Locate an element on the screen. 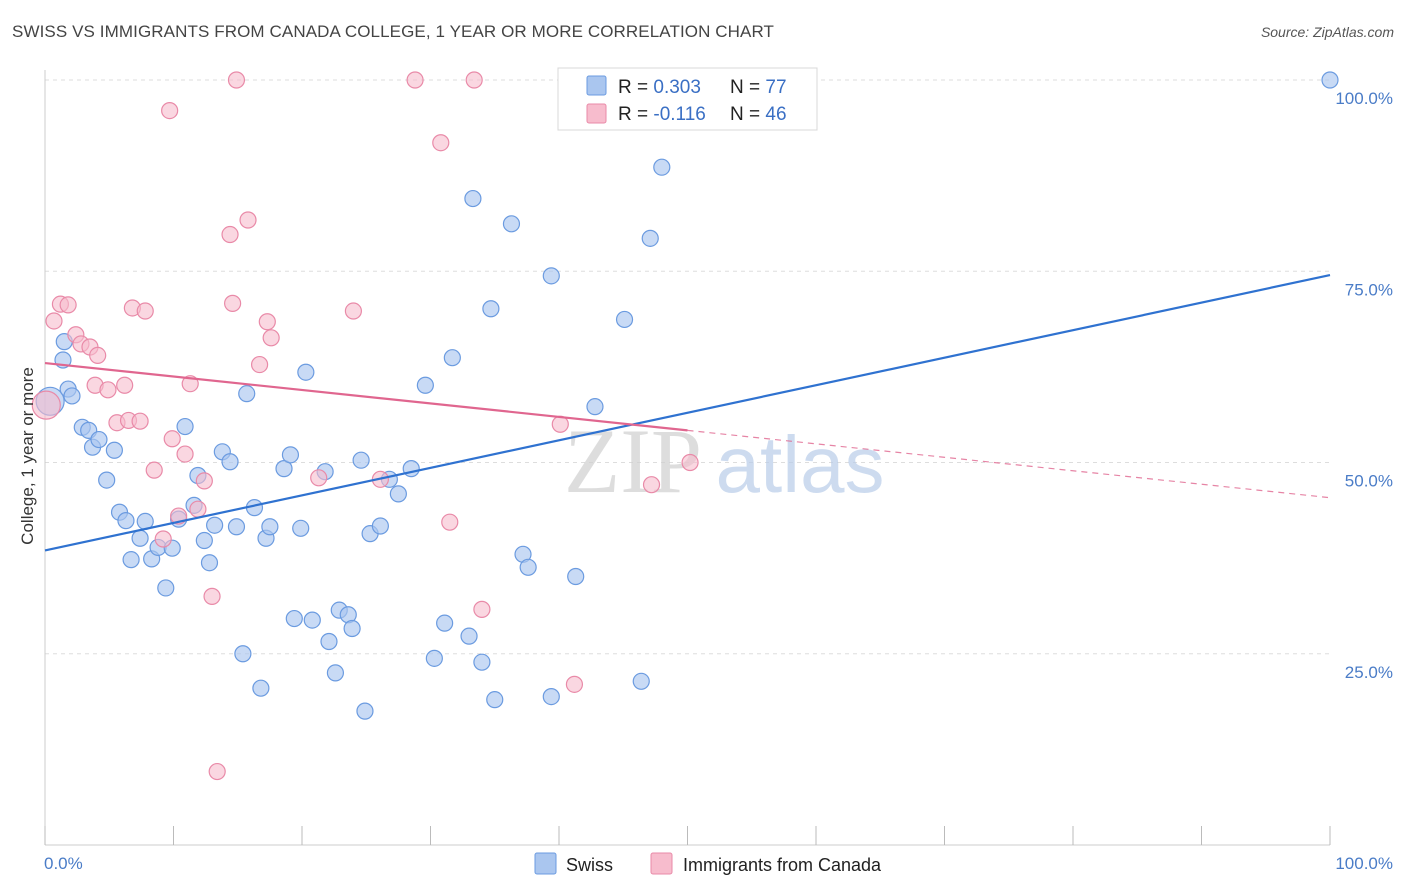 Image resolution: width=1406 pixels, height=892 pixels. canada-trend-line-extended is located at coordinates (1009, 464).